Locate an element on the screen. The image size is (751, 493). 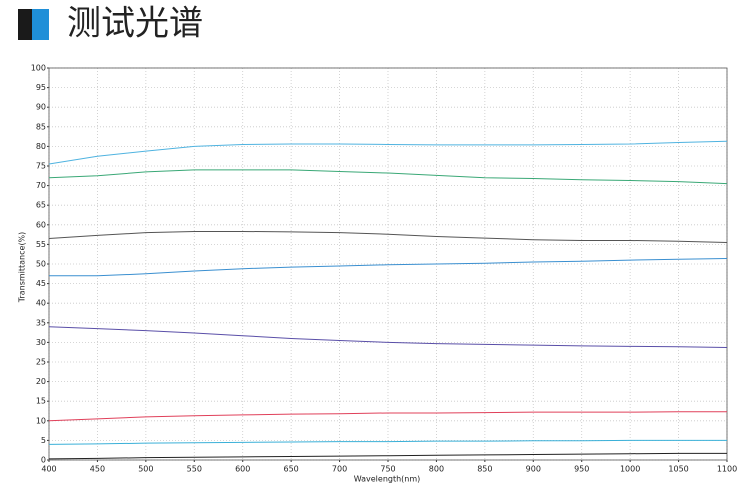
y-tick-label: 25 is located at coordinates (41, 362).